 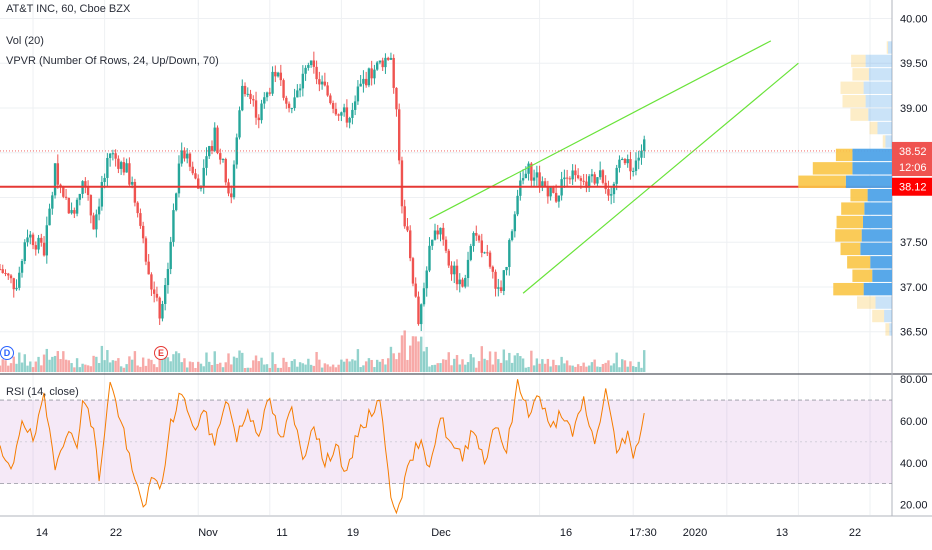 I want to click on vpvr-legend: VPVR (Number Of Rows, 24, Up/Down, 70), so click(x=112, y=61).